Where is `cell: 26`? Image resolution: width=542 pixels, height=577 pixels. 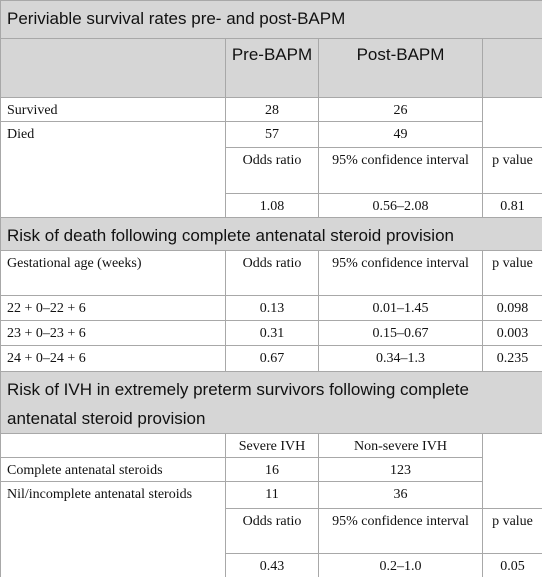 cell: 26 is located at coordinates (400, 109).